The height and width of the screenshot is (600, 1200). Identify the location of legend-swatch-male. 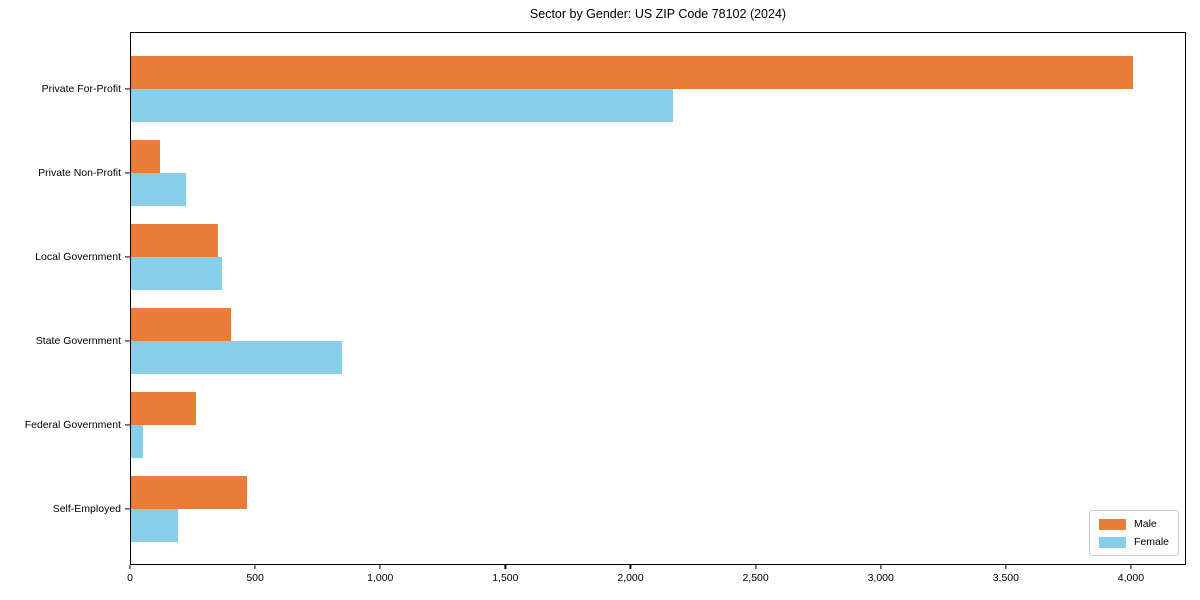
(1112, 524).